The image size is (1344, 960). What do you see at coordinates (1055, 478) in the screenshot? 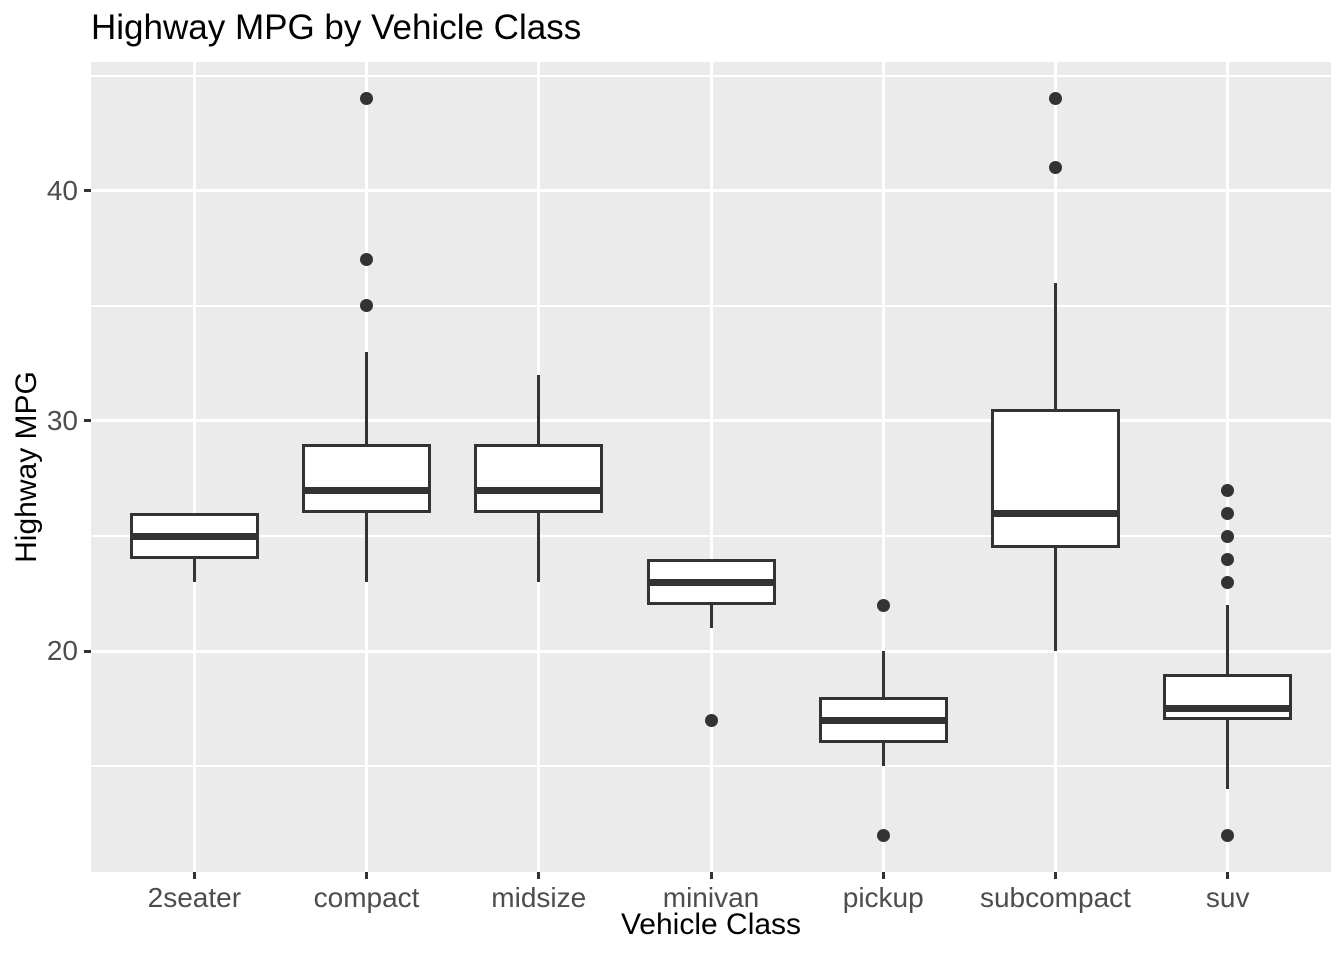
I see `boxplot-box-subcompact` at bounding box center [1055, 478].